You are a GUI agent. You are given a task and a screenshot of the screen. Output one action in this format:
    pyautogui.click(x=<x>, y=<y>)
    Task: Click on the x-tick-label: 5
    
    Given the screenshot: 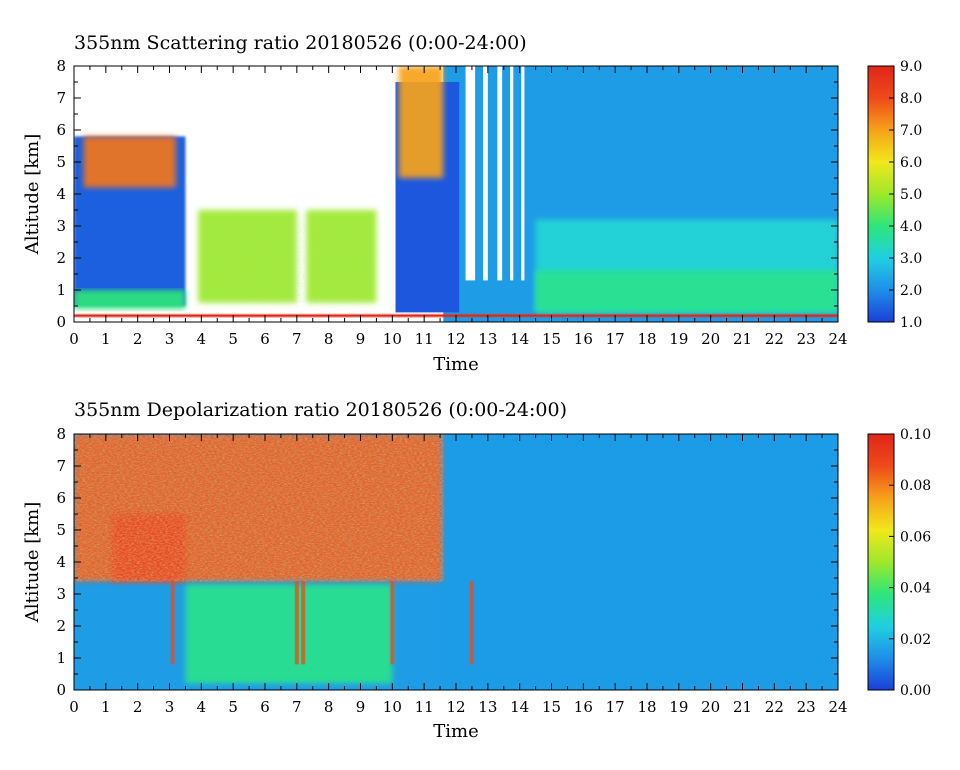 What is the action you would take?
    pyautogui.click(x=233, y=707)
    